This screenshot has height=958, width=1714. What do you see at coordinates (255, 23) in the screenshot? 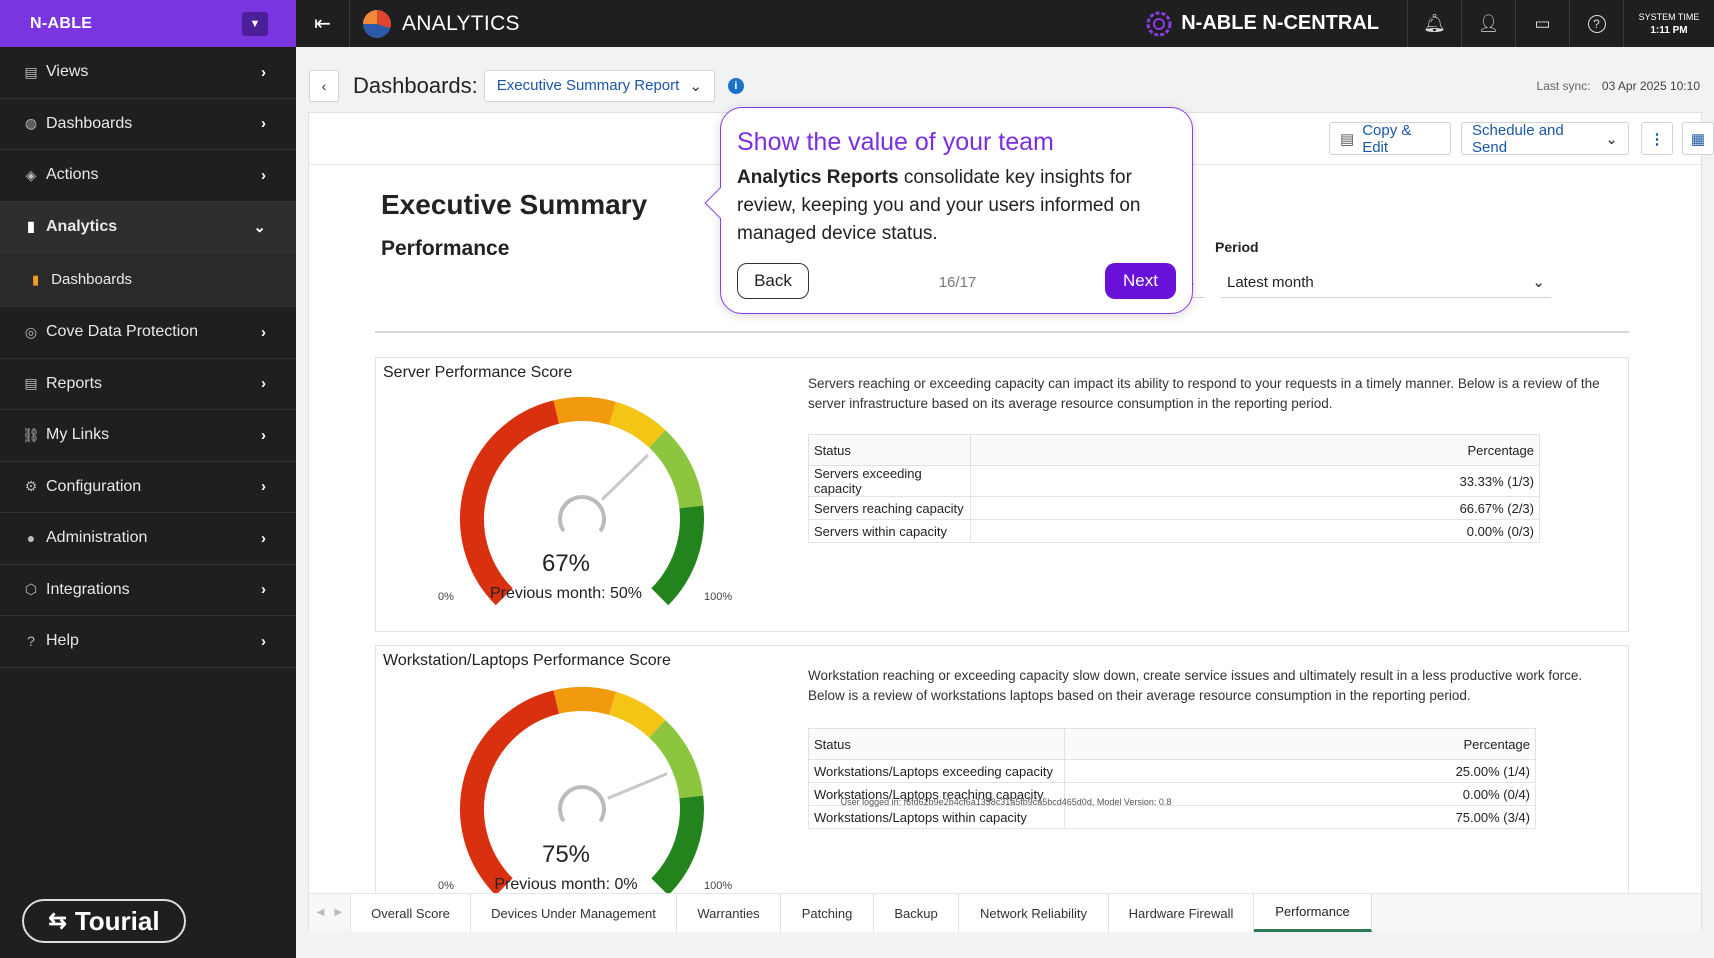
I see `brand-dropdown-button: ▼` at bounding box center [255, 23].